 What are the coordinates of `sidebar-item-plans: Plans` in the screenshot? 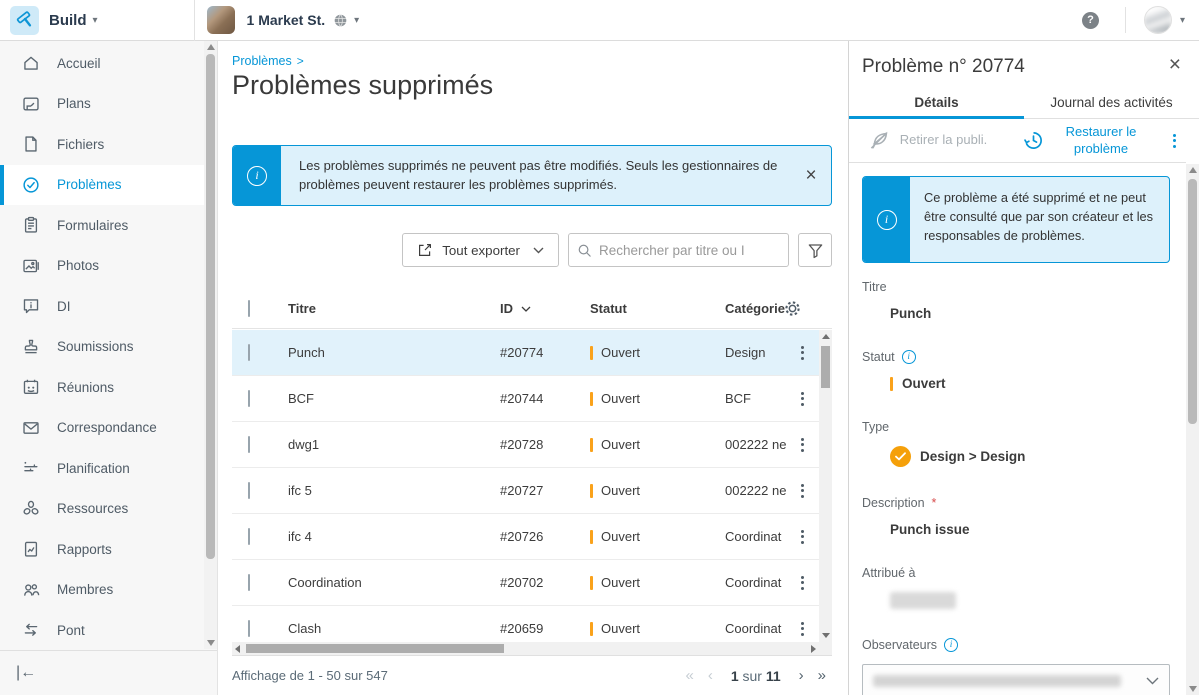 It's located at (102, 104).